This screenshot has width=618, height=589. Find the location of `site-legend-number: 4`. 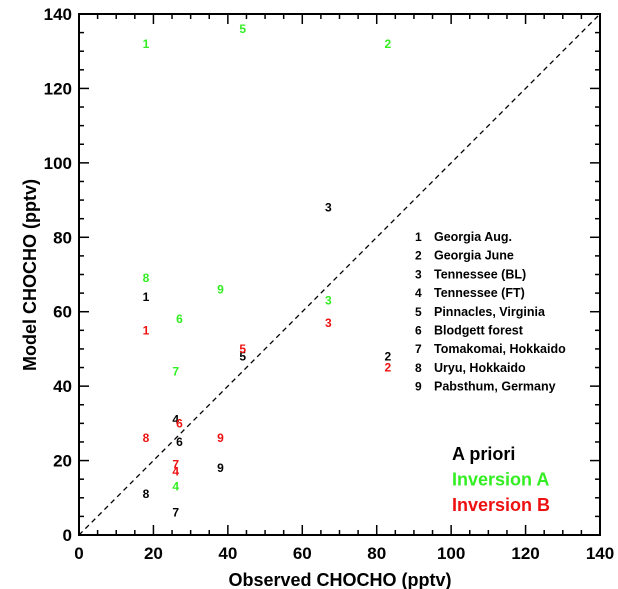

site-legend-number: 4 is located at coordinates (418, 293).